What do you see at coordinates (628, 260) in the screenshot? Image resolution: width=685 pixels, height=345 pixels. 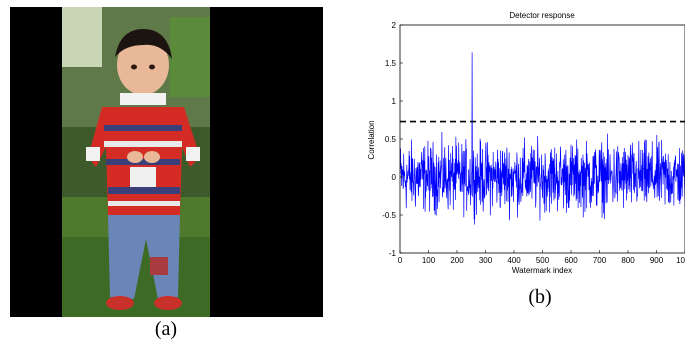 I see `x-tick-label: 800` at bounding box center [628, 260].